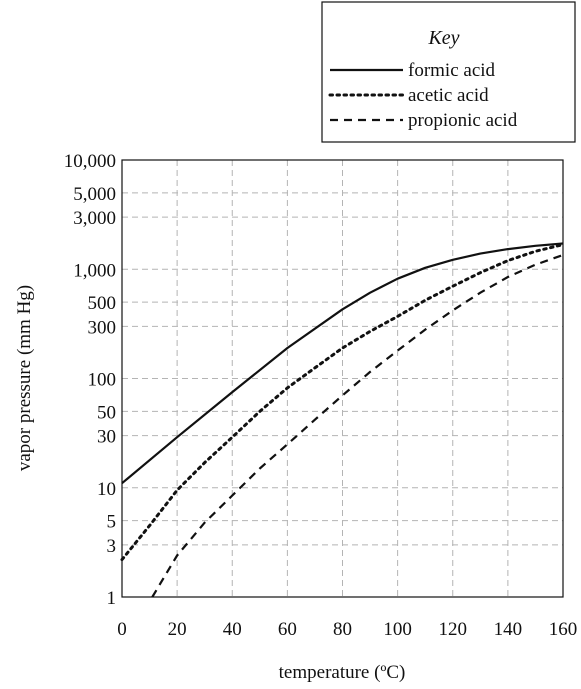 Image resolution: width=581 pixels, height=689 pixels. I want to click on y-tick-label: 3,000, so click(94, 218).